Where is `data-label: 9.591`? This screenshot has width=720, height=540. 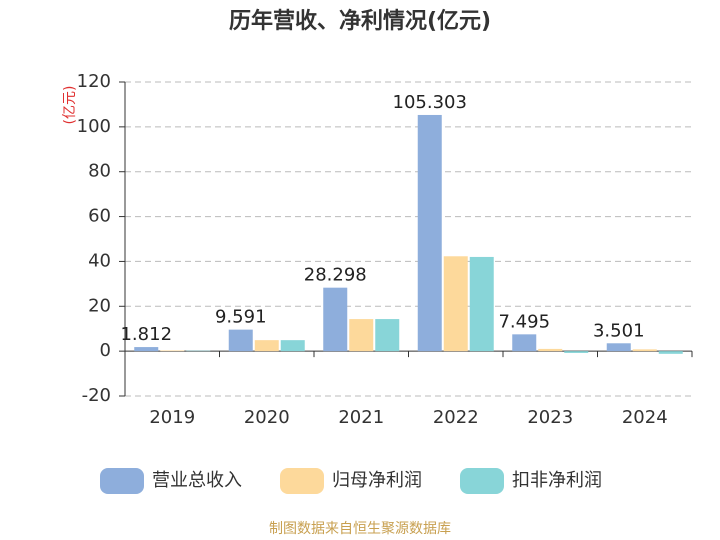
data-label: 9.591 is located at coordinates (241, 317).